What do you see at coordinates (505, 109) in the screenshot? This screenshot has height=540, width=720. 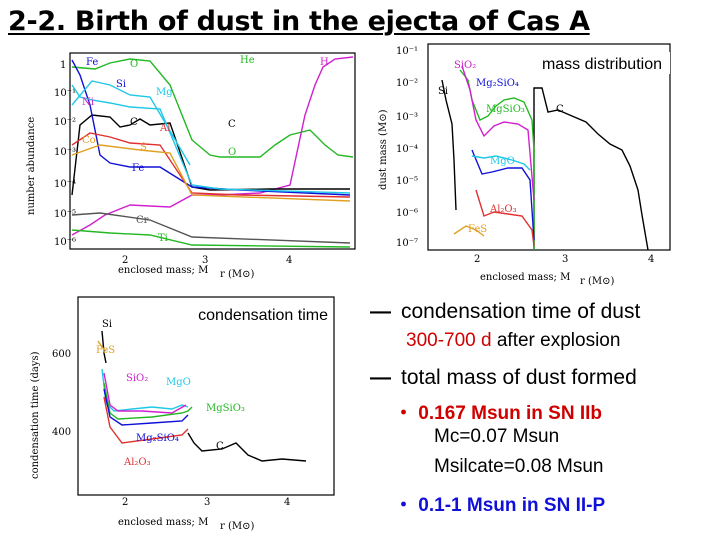 I see `fig2-label-mgsio3: MgSiO₃` at bounding box center [505, 109].